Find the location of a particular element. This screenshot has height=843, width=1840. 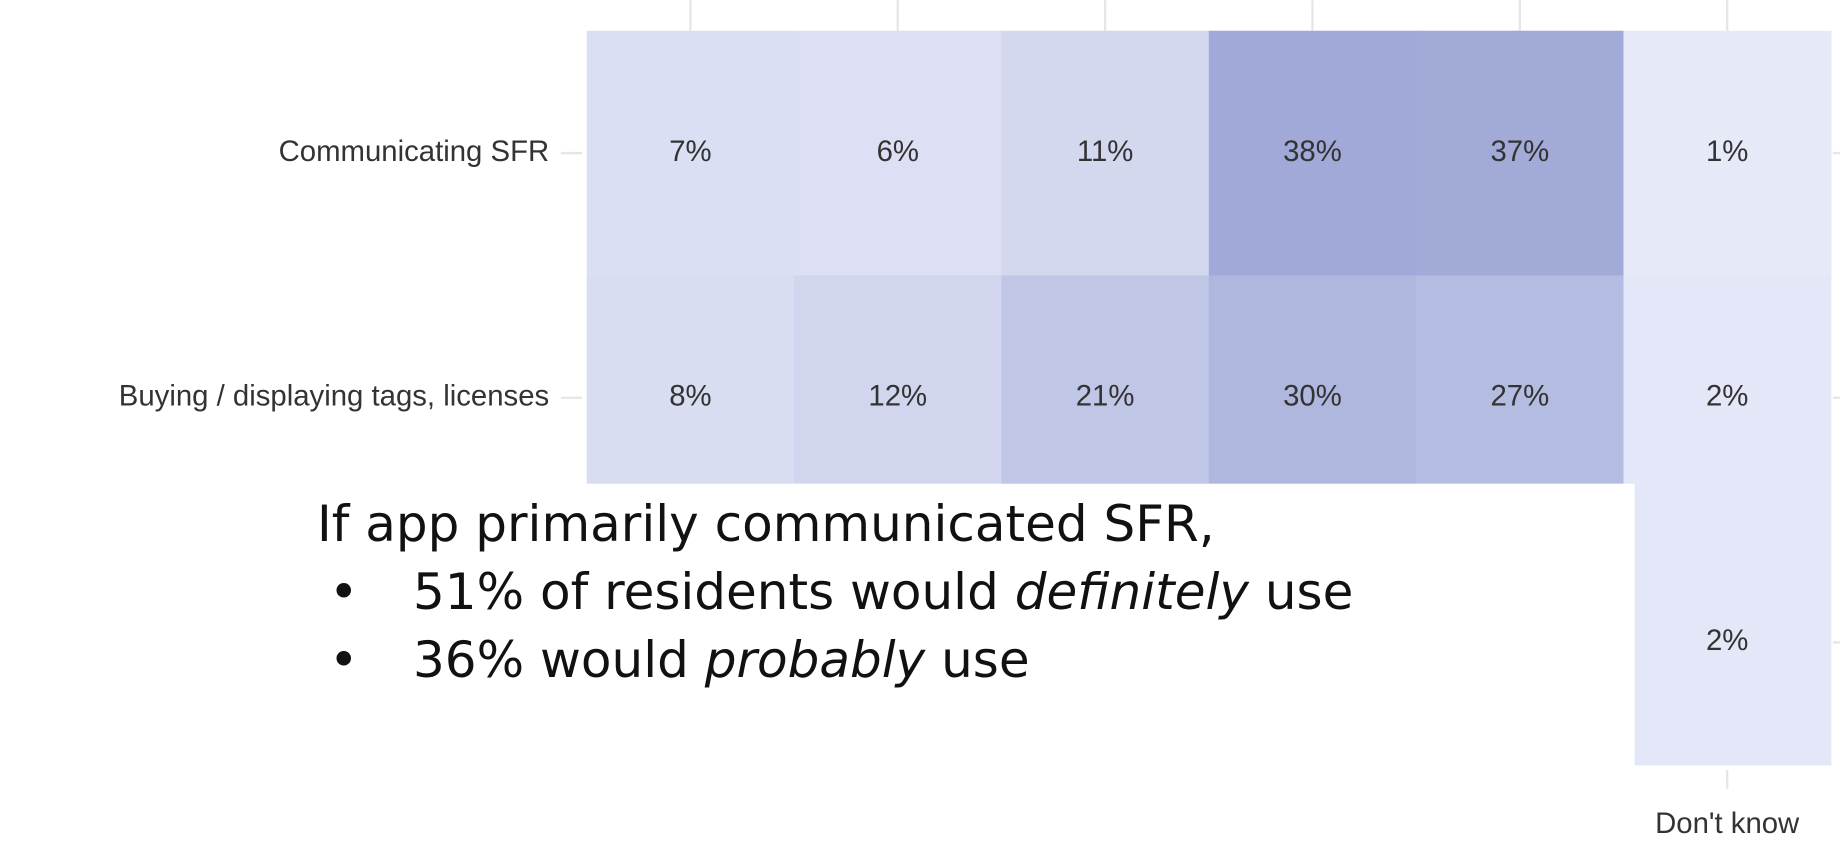

cell-label: 21% is located at coordinates (1105, 395).